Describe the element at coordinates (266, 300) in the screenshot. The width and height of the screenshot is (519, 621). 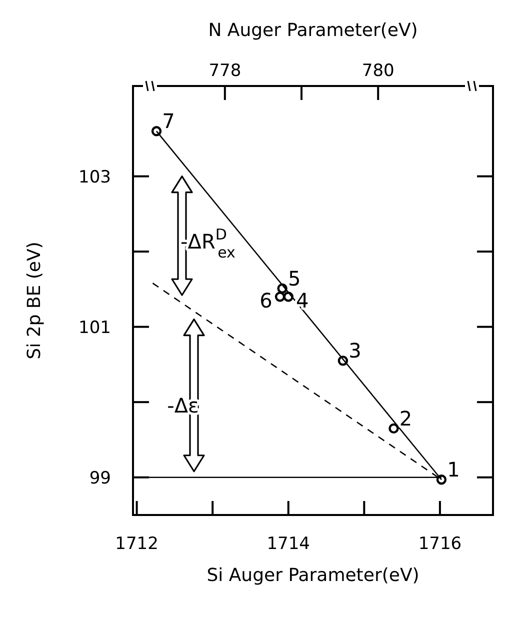
I see `annotation: 6` at that location.